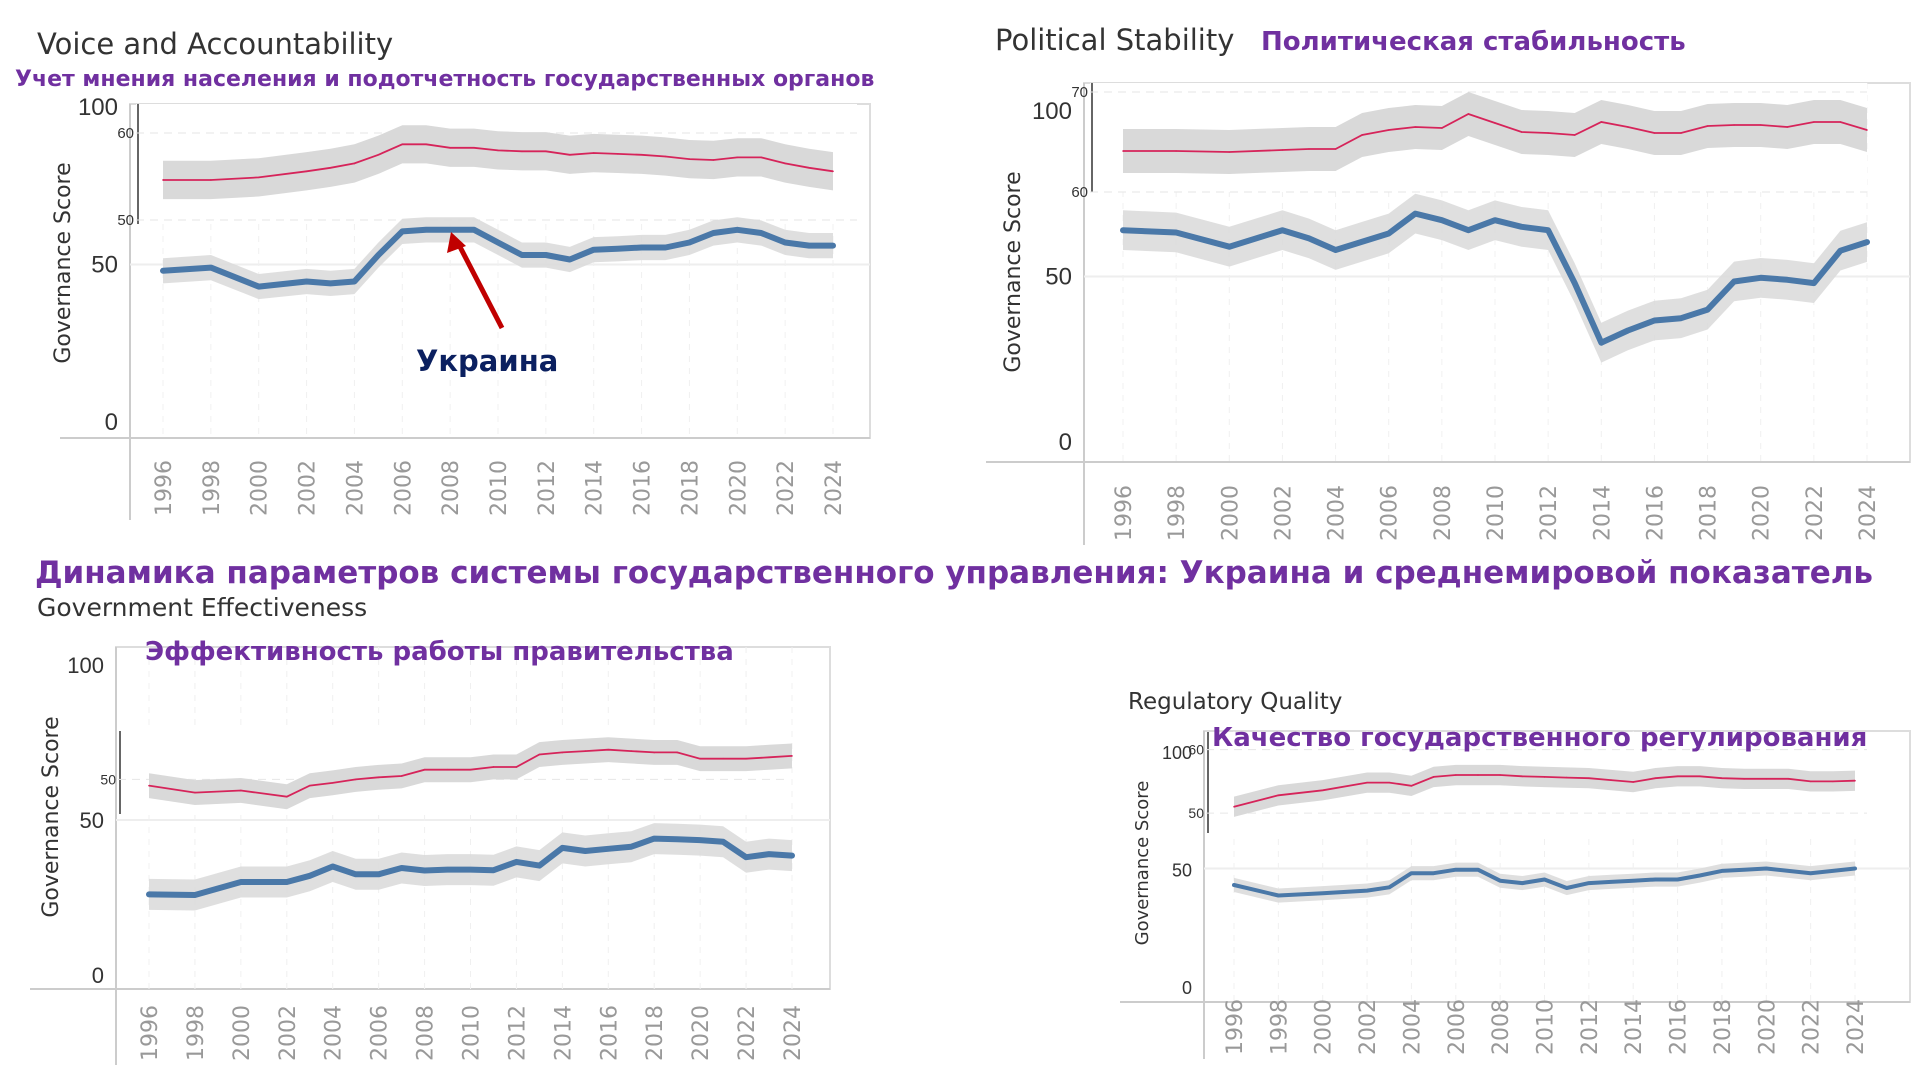 The image size is (1920, 1080). What do you see at coordinates (1196, 813) in the screenshot?
I see `inset-y-tick-label: 50` at bounding box center [1196, 813].